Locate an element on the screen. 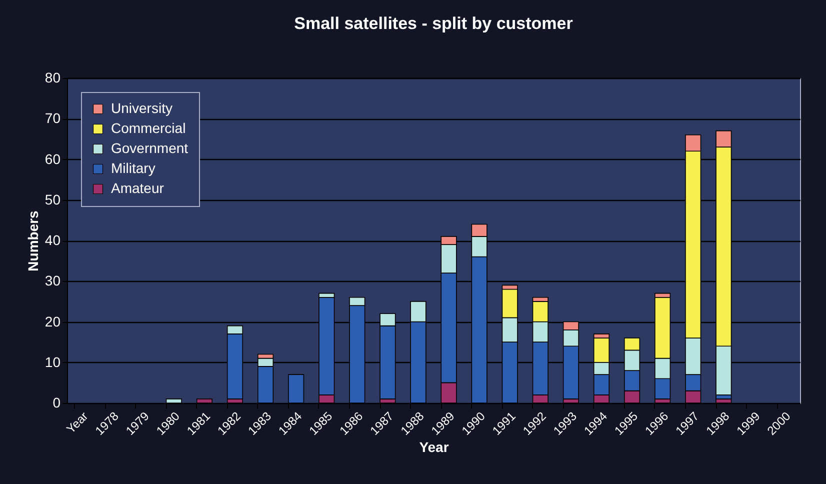 This screenshot has height=484, width=826. y-axis-title: Numbers is located at coordinates (32, 241).